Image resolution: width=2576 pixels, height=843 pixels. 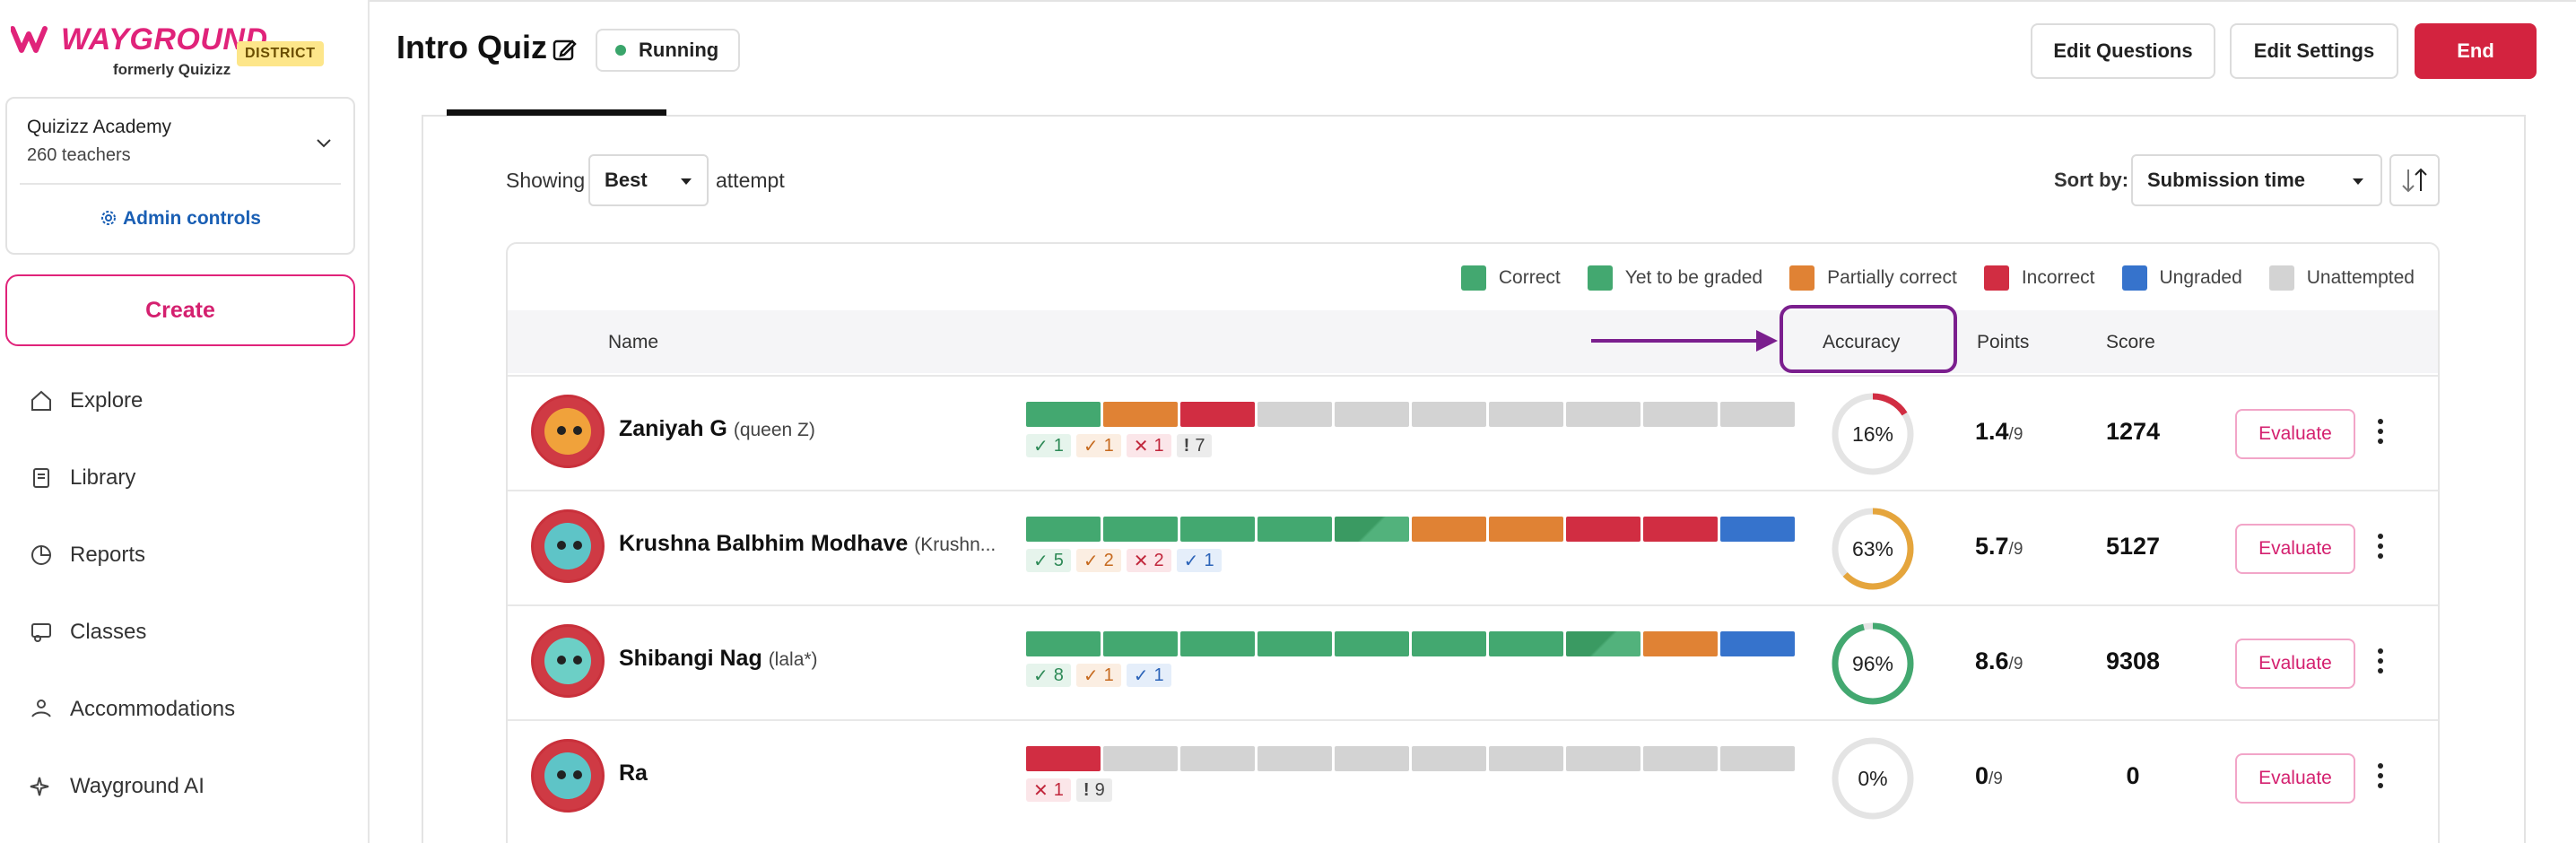 I want to click on legend-item-incorrect: Incorrect, so click(x=2039, y=278).